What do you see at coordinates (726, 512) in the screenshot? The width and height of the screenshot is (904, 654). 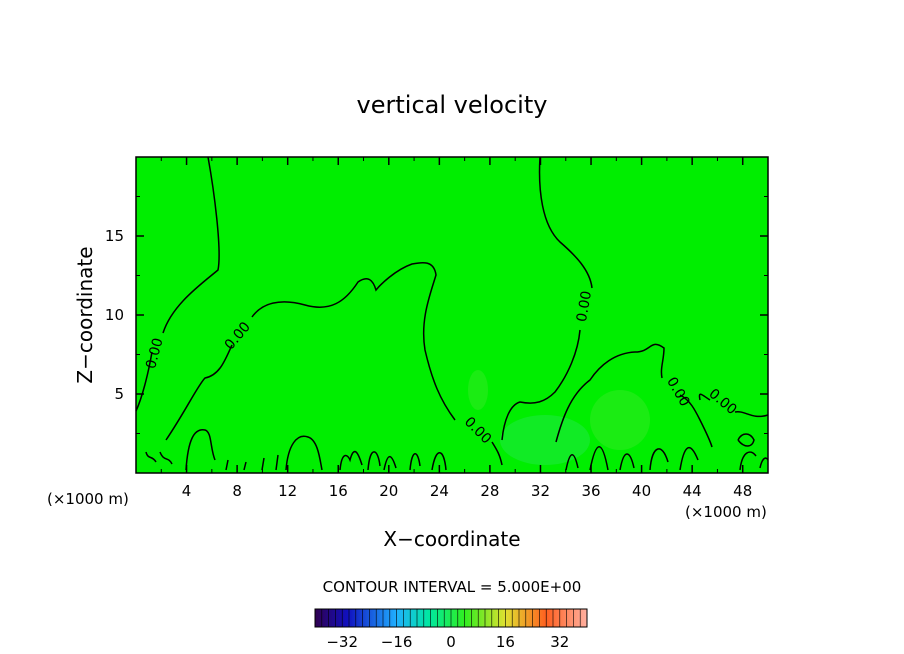 I see `x-unit-right: (×1000 m)` at bounding box center [726, 512].